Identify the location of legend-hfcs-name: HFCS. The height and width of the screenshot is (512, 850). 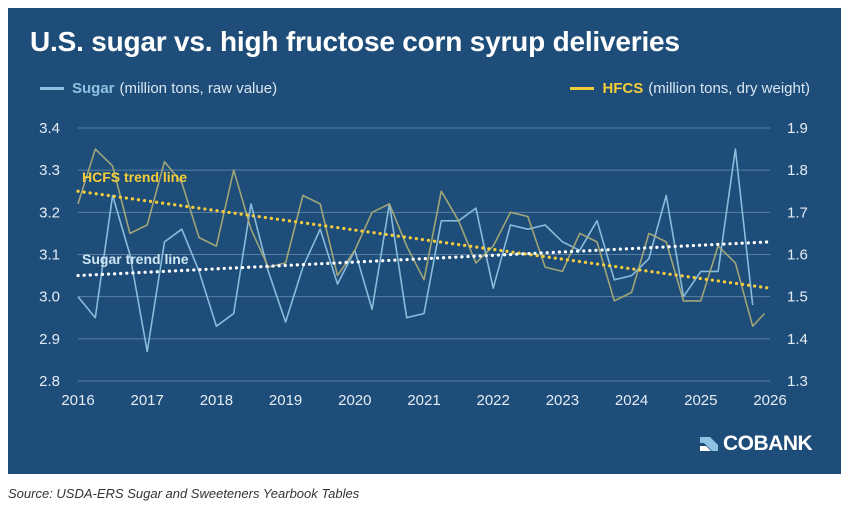
(623, 88).